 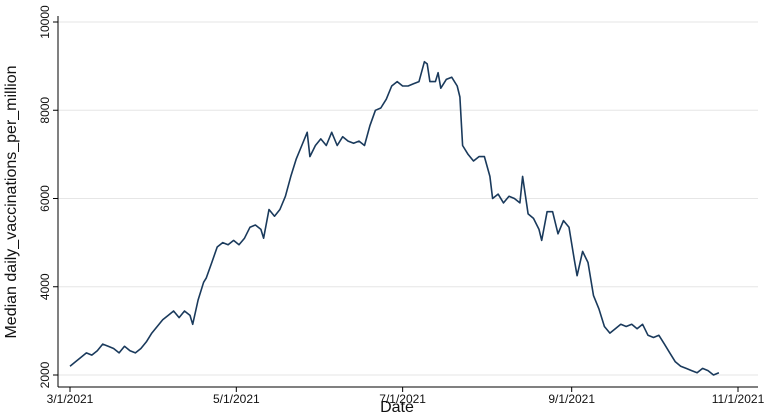 I want to click on x-tick-label: 9/1/2021, so click(x=571, y=399).